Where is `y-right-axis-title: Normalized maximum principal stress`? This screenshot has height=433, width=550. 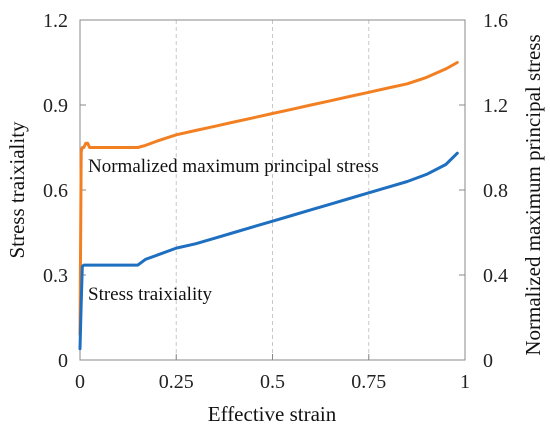 y-right-axis-title: Normalized maximum principal stress is located at coordinates (533, 194).